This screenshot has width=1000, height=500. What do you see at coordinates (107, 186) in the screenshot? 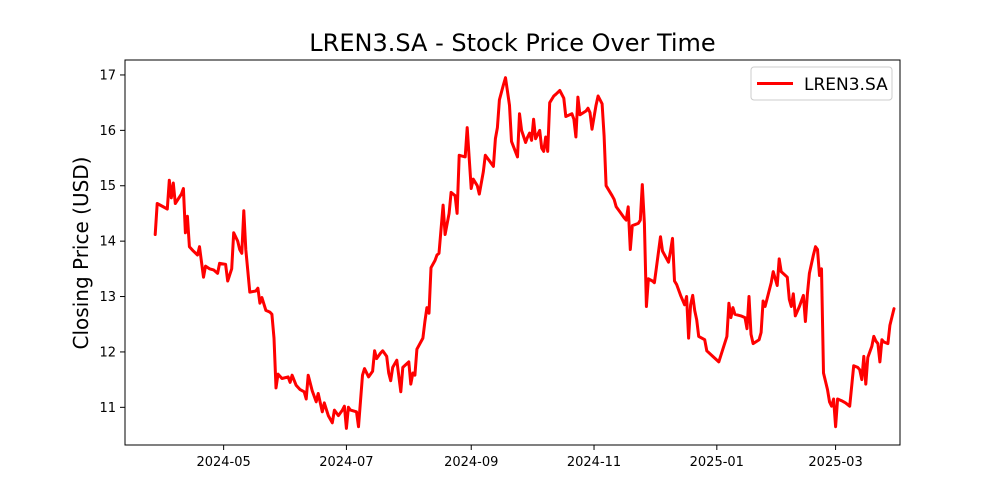
I see `y-tick-label-4: 15` at bounding box center [107, 186].